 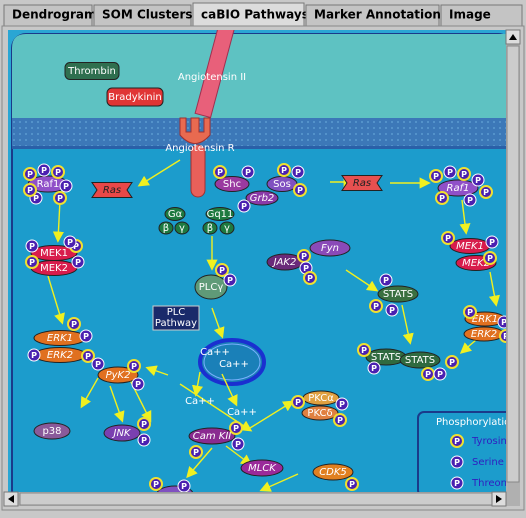 I want to click on node-label: MEK1, so click(x=54, y=253).